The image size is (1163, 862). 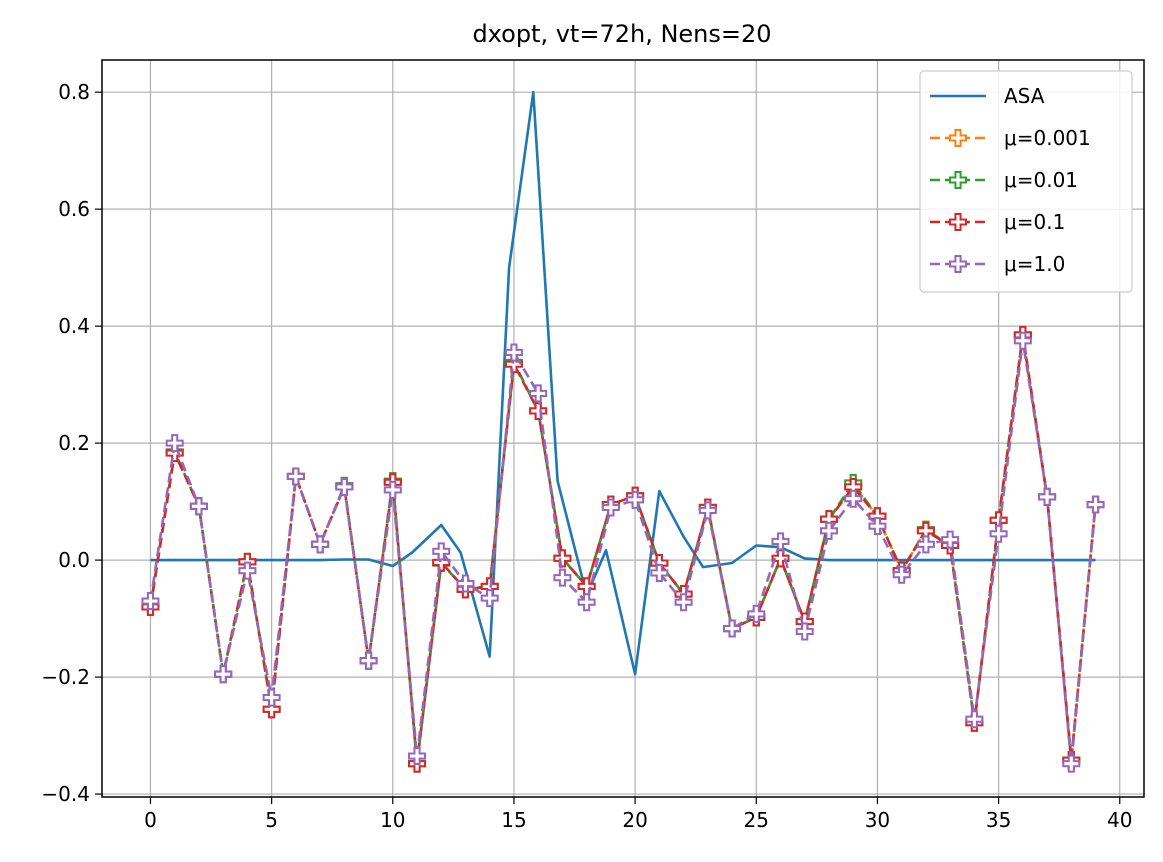 What do you see at coordinates (271, 820) in the screenshot?
I see `x-tick-label: 5` at bounding box center [271, 820].